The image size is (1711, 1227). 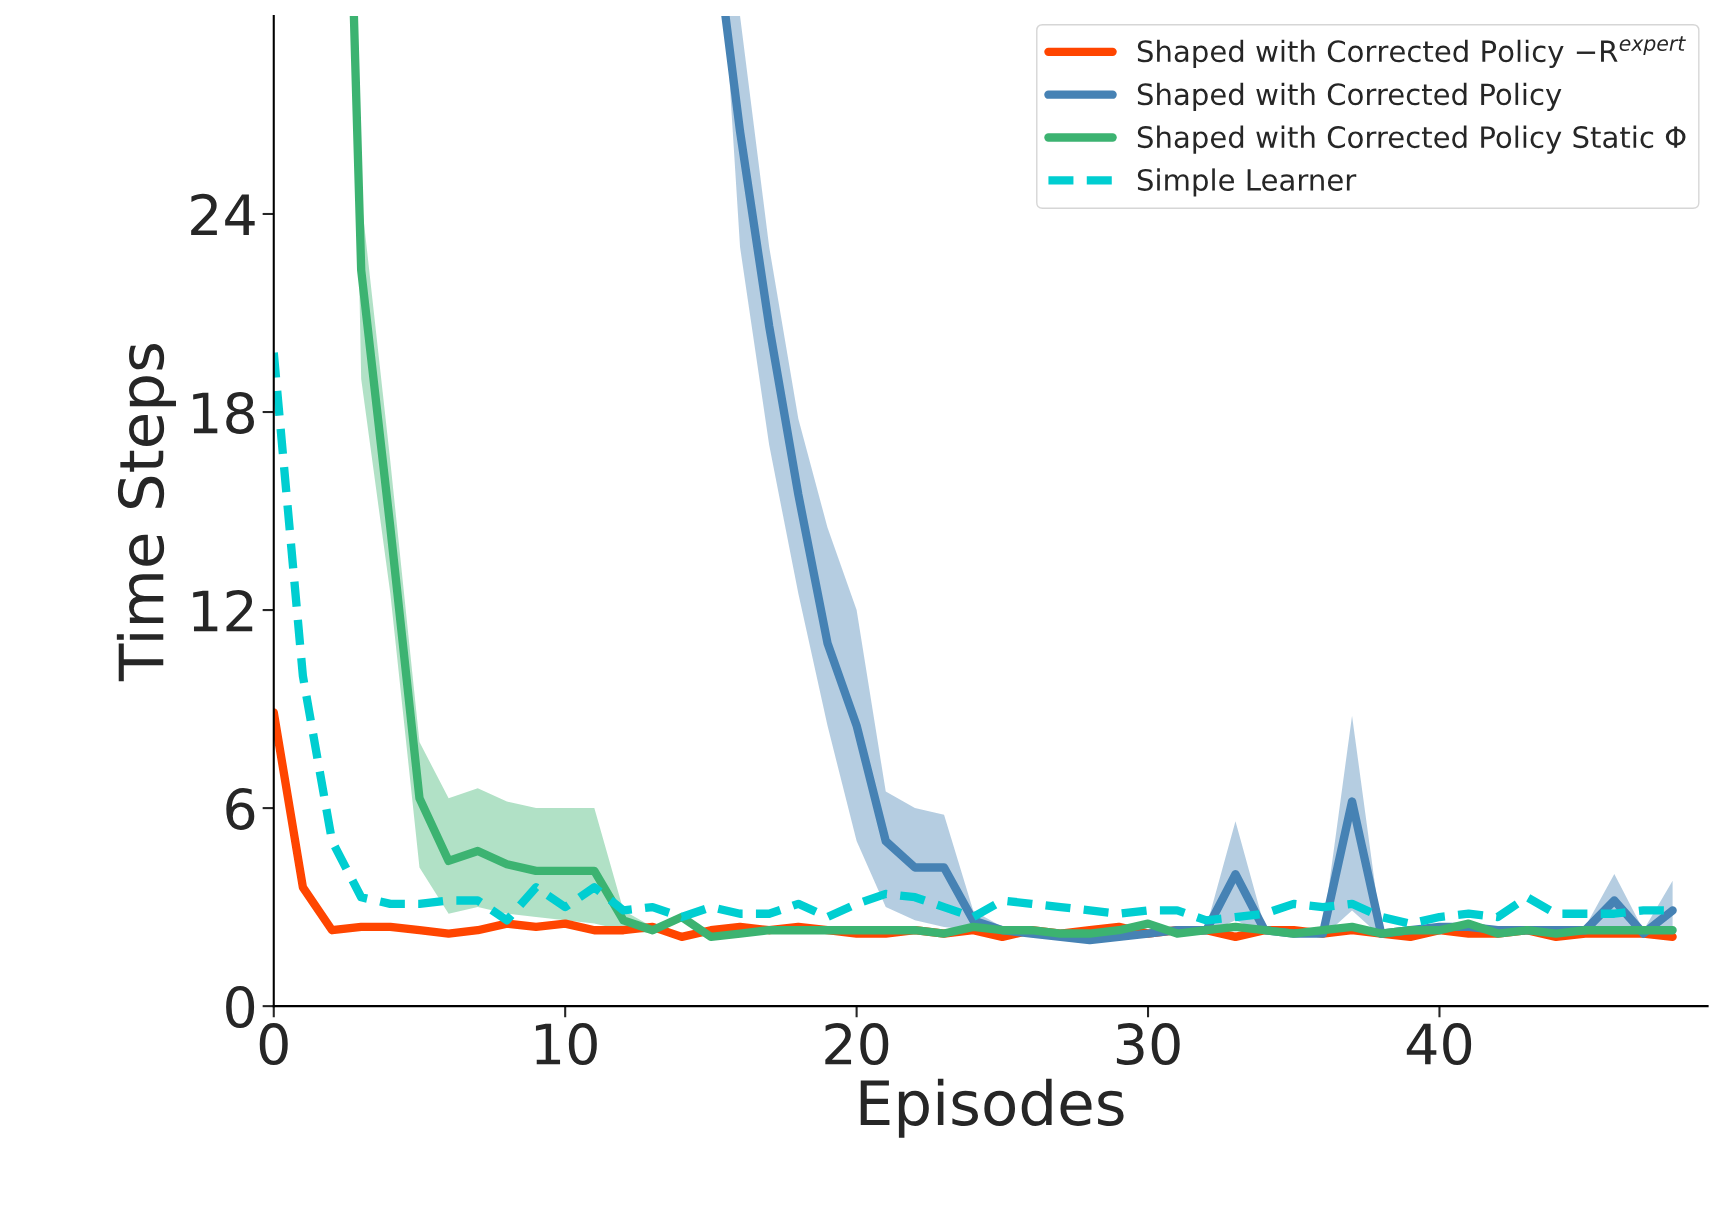 What do you see at coordinates (223, 214) in the screenshot?
I see `y-tick-label: 24` at bounding box center [223, 214].